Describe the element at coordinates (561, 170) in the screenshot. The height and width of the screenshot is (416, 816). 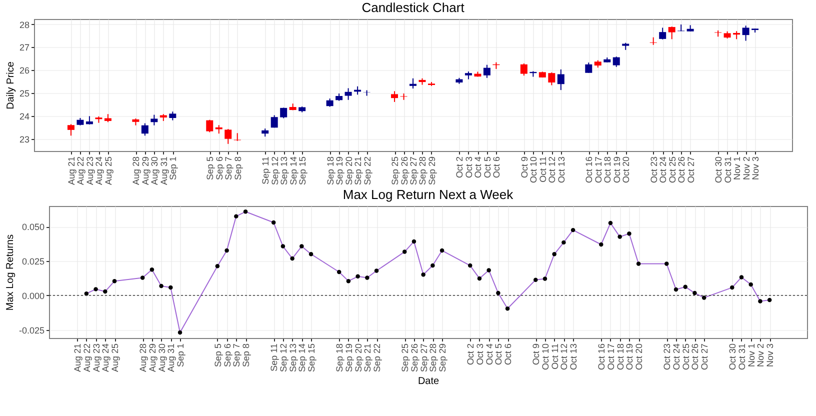
I see `x-tick-label: Oct 13` at that location.